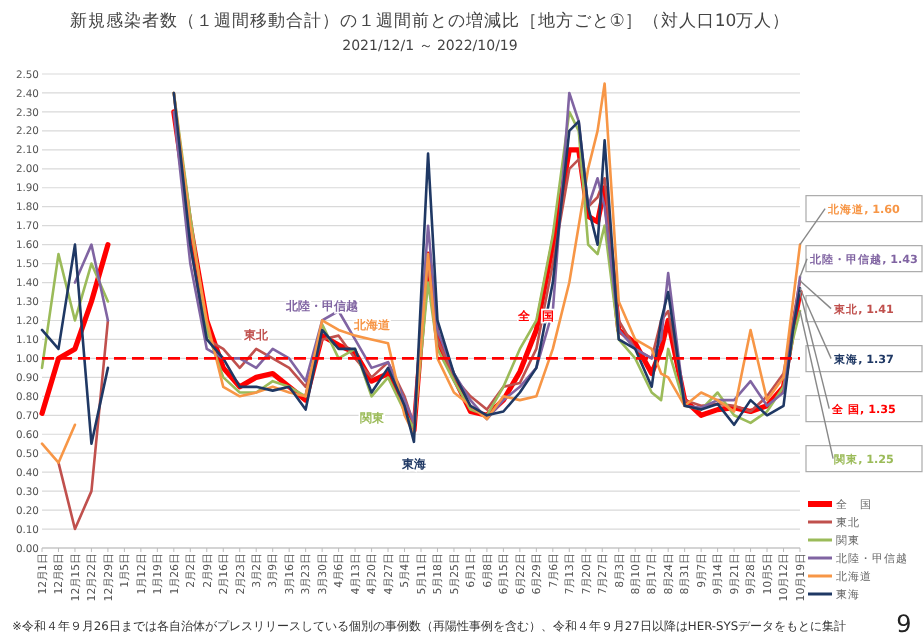 The height and width of the screenshot is (640, 924). I want to click on chart-title: 新規感染者数（１週間移動合計）の１週間前との増減比［地方ごと①］（対人口10万人）, so click(430, 21).